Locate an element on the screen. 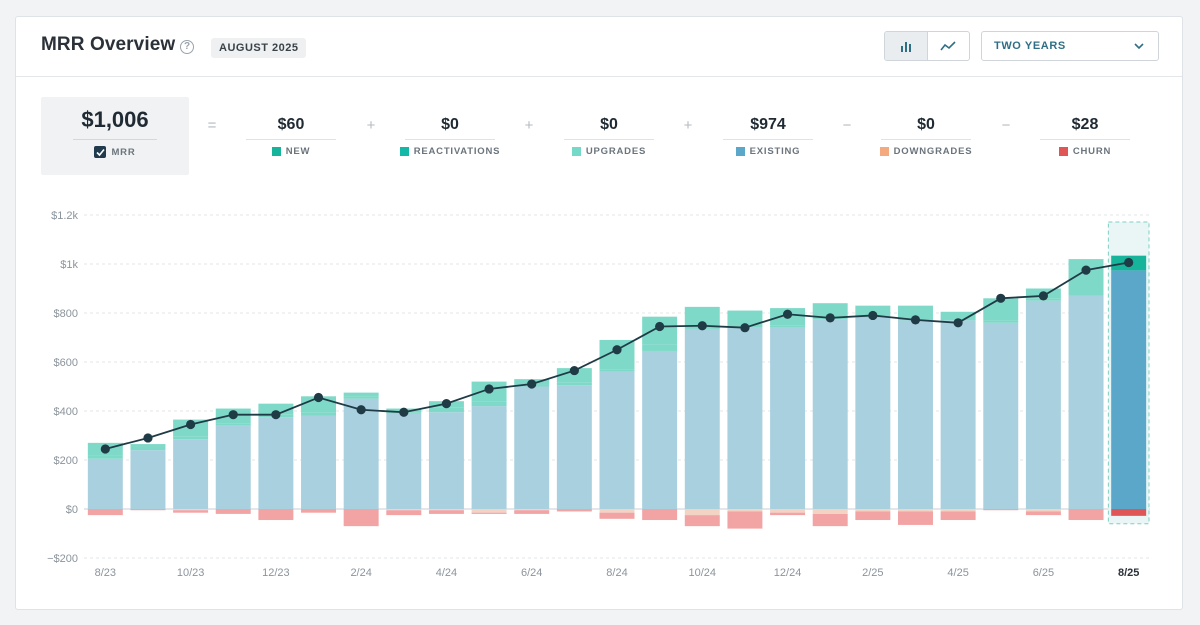 This screenshot has width=1200, height=625. bar-chart-toggle-button is located at coordinates (906, 46).